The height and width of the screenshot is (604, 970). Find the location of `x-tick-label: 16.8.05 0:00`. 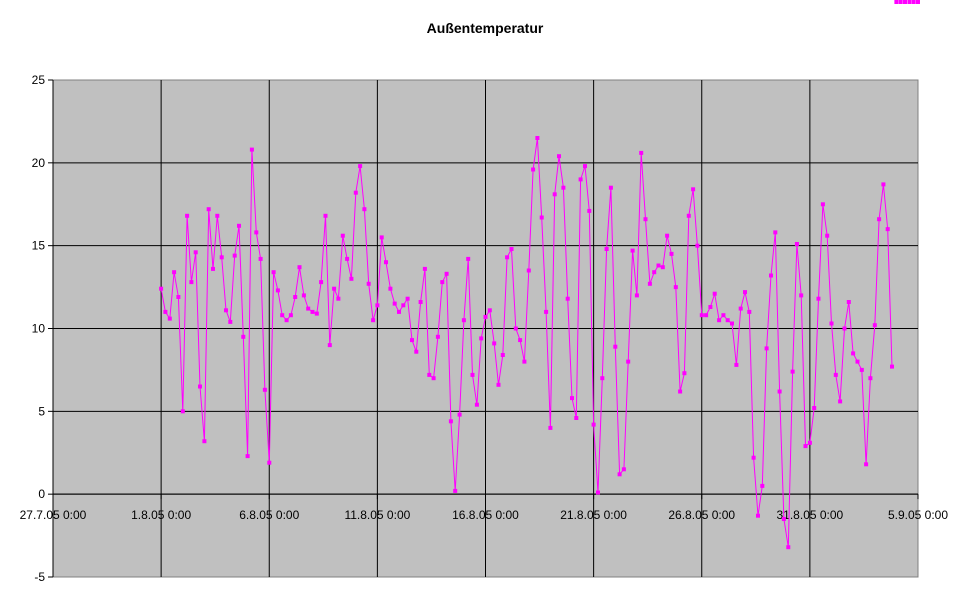

x-tick-label: 16.8.05 0:00 is located at coordinates (485, 515).